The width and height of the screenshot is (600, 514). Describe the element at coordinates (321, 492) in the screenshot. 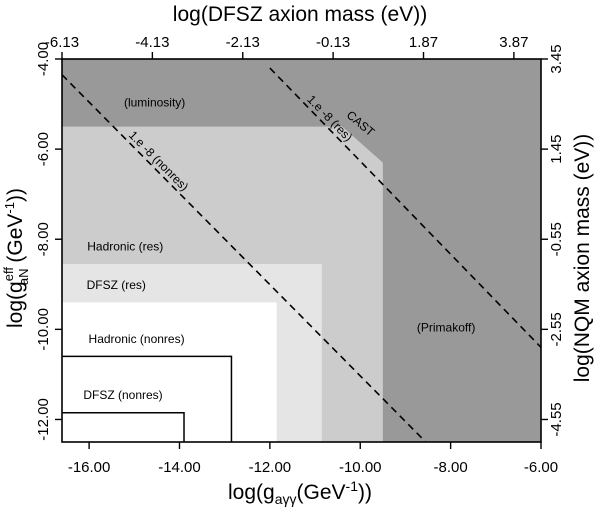

I see `bottom-axis-title-unit: (GeV` at that location.